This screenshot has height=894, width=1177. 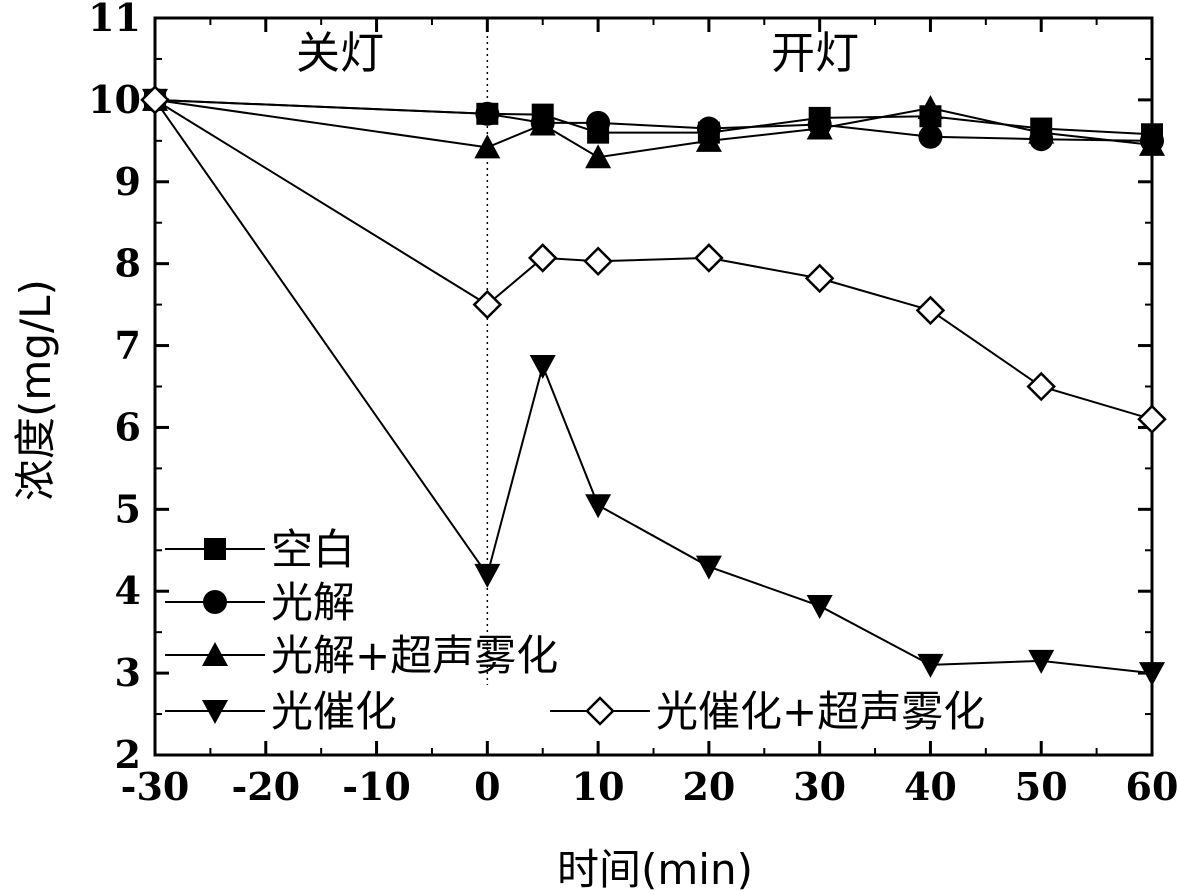 What do you see at coordinates (128, 508) in the screenshot?
I see `y-tick-label: 5` at bounding box center [128, 508].